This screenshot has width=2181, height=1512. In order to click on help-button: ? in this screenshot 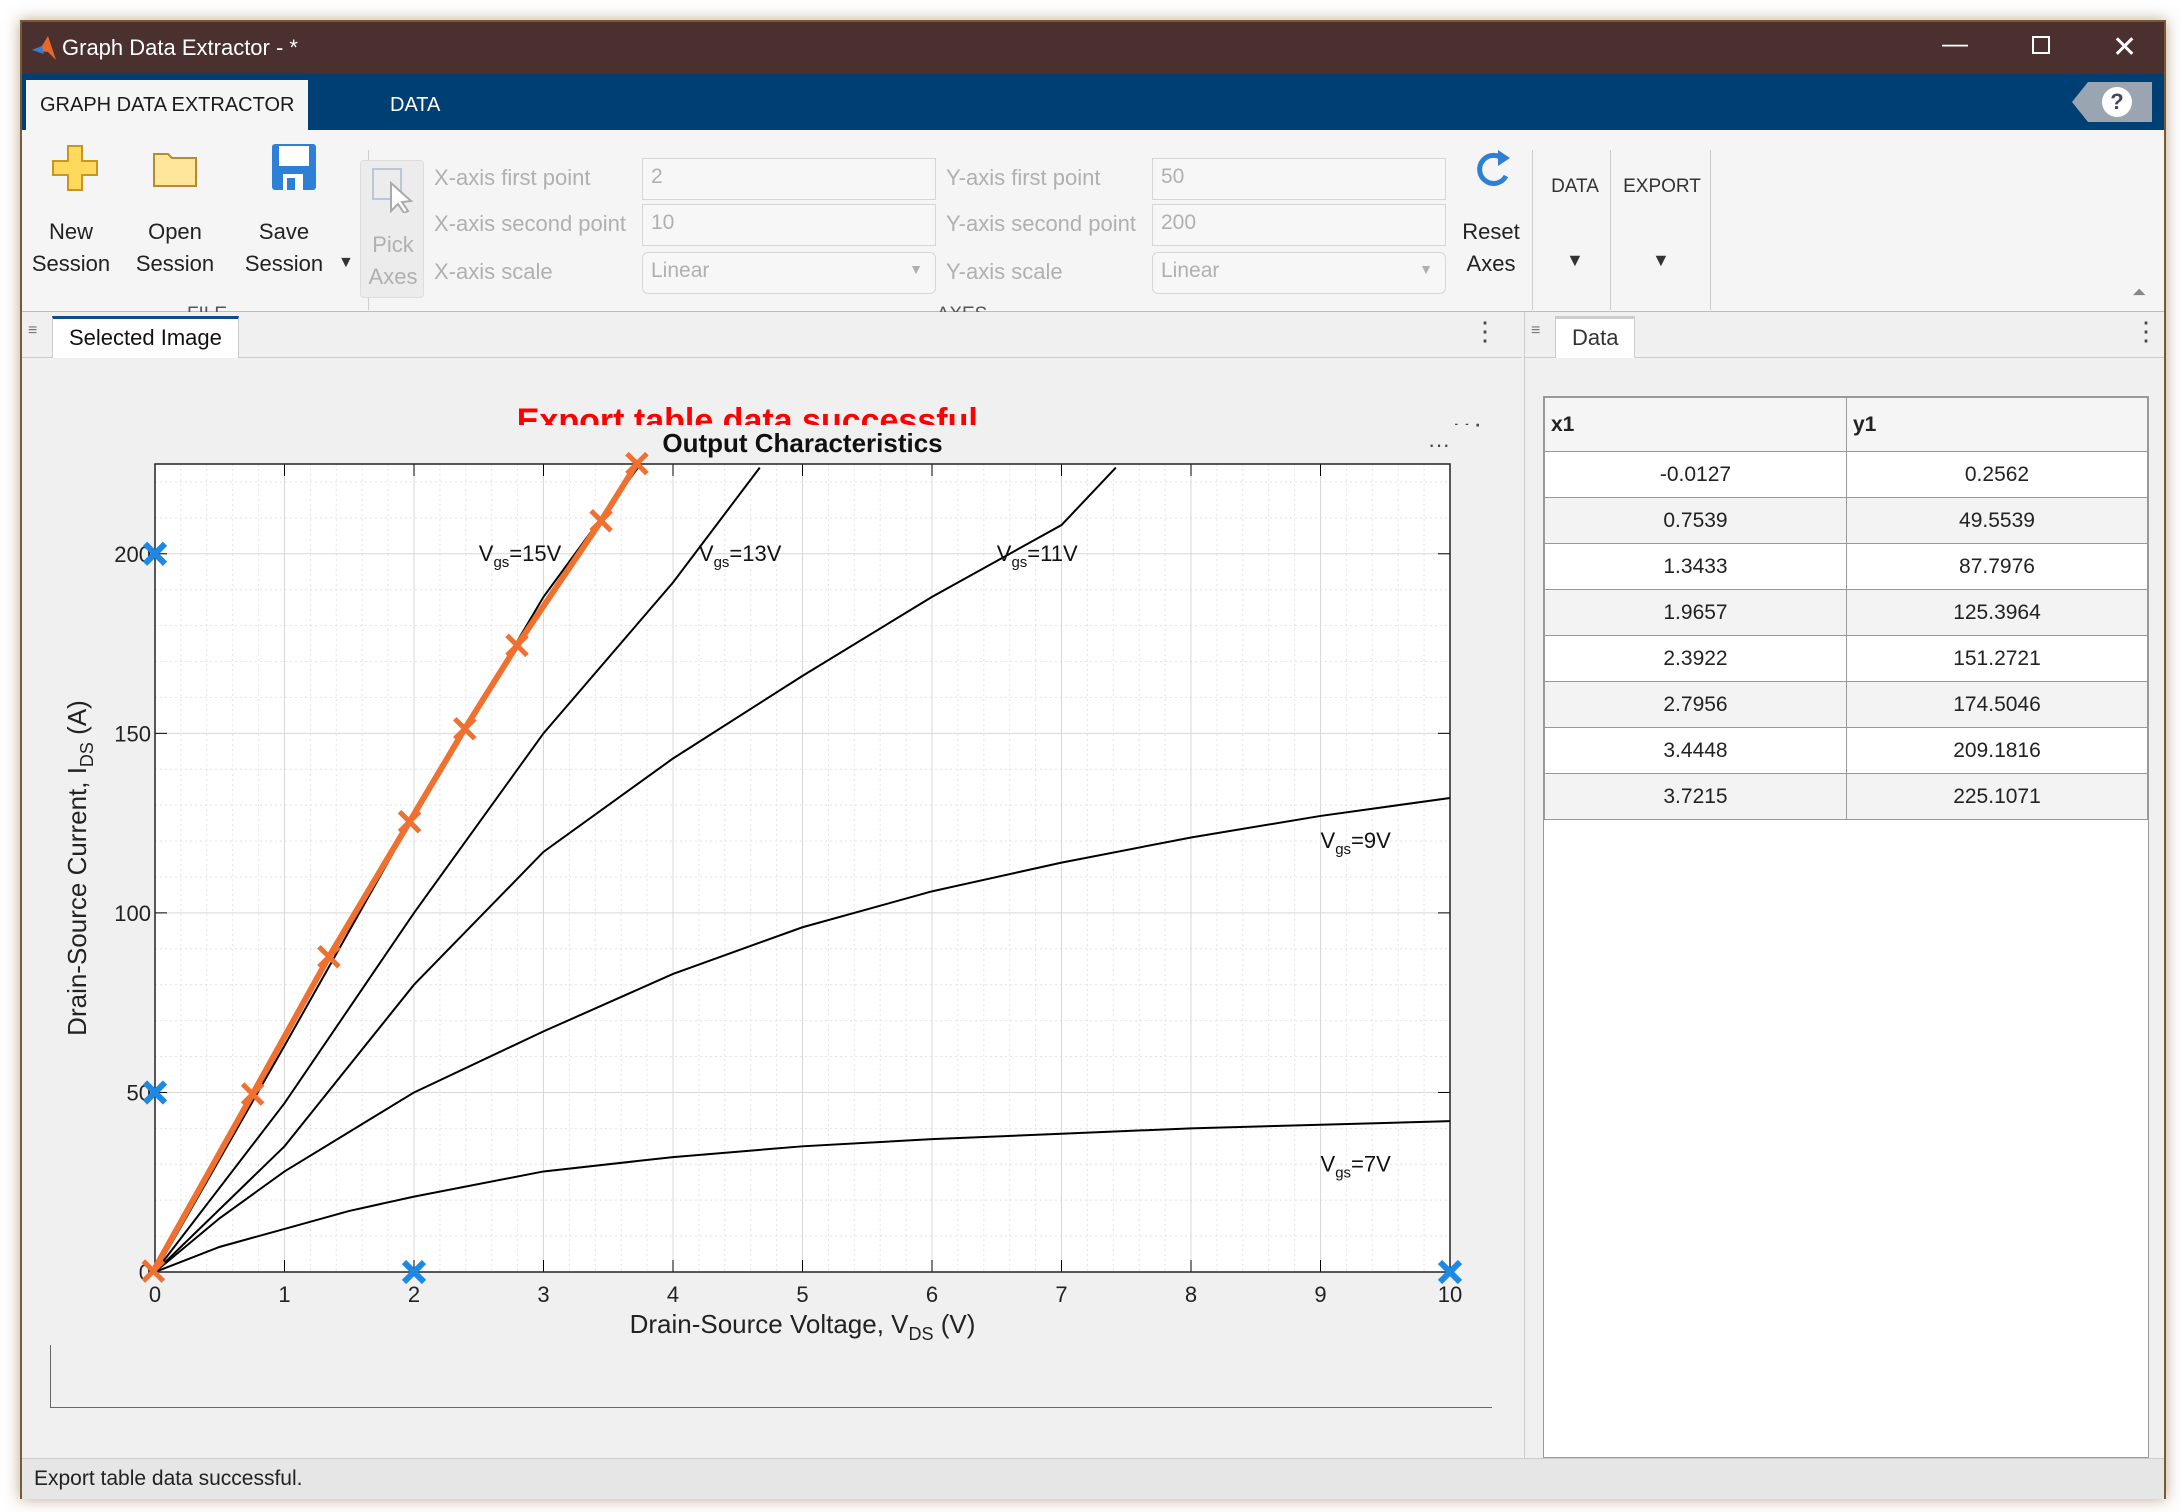, I will do `click(2112, 102)`.